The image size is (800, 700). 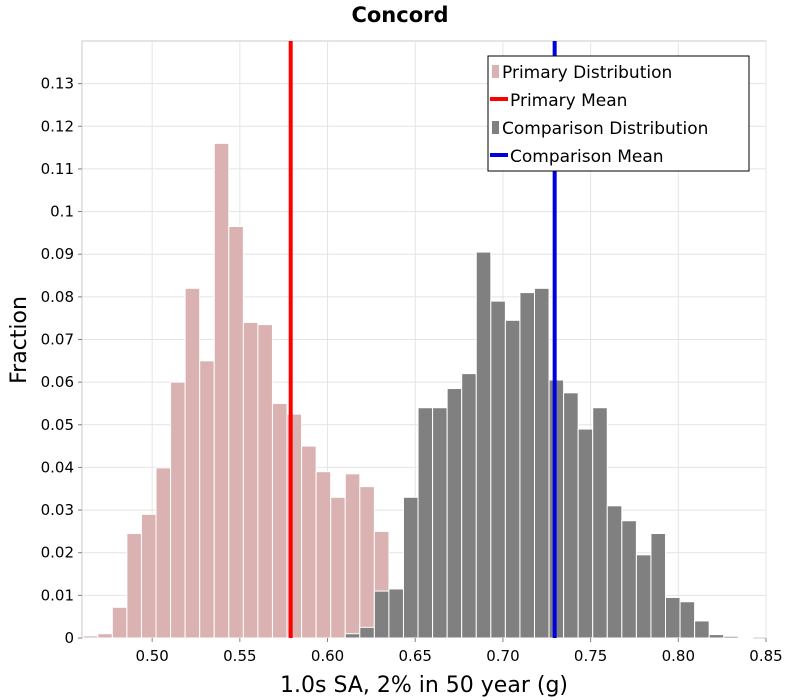 I want to click on y-tick-label: 0.04, so click(x=57, y=467).